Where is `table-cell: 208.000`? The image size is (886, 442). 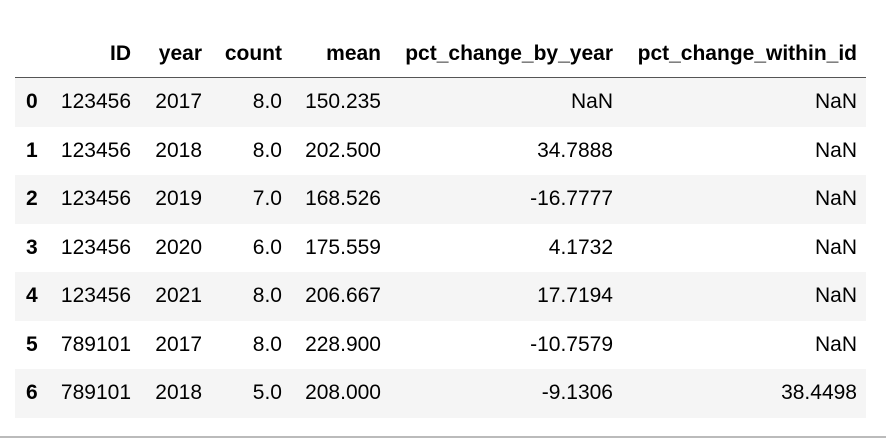 table-cell: 208.000 is located at coordinates (343, 393).